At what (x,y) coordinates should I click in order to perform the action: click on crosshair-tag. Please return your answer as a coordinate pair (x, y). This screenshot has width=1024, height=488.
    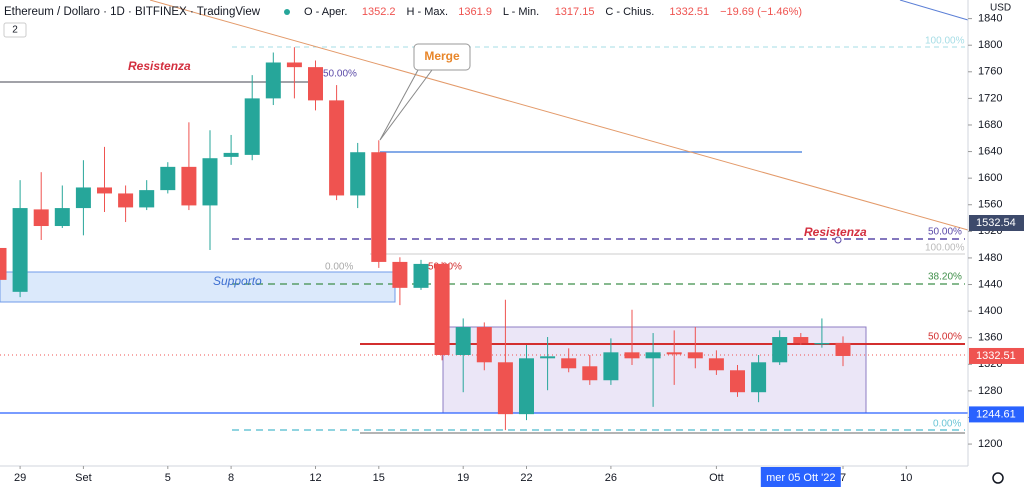
    Looking at the image, I should click on (800, 477).